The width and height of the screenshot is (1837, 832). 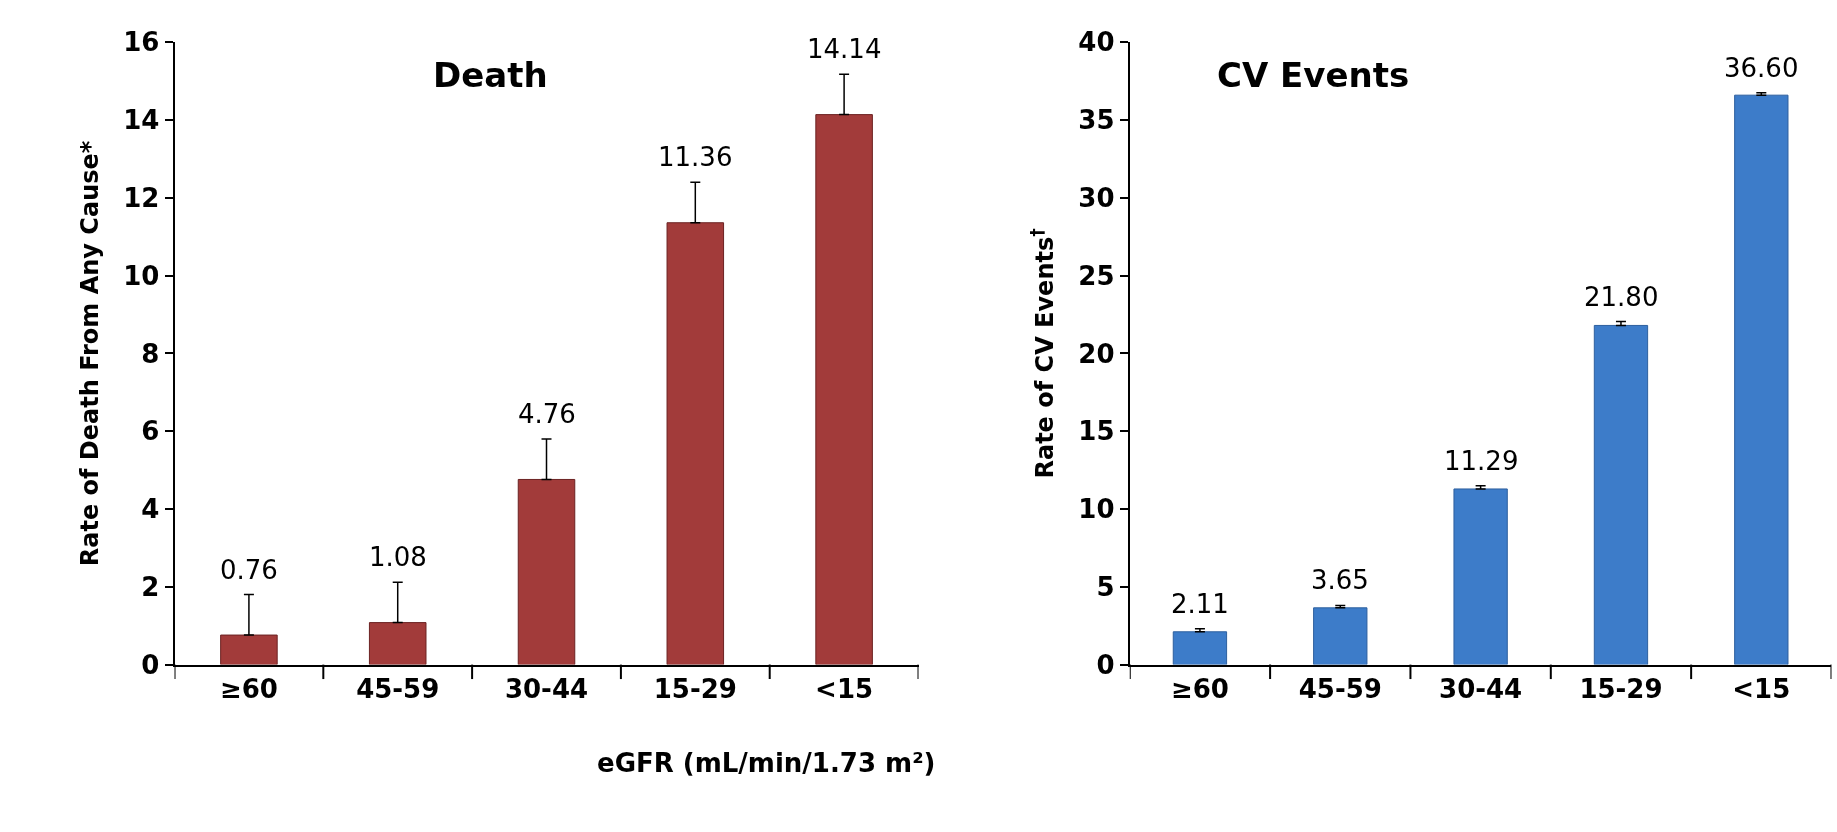 I want to click on data-label: 3.65, so click(x=1340, y=580).